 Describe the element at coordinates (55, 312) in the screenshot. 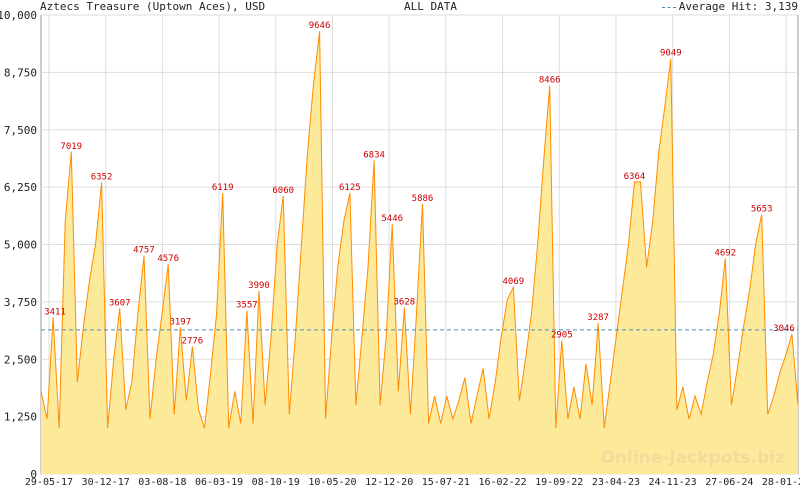

I see `peak-label: 3411` at that location.